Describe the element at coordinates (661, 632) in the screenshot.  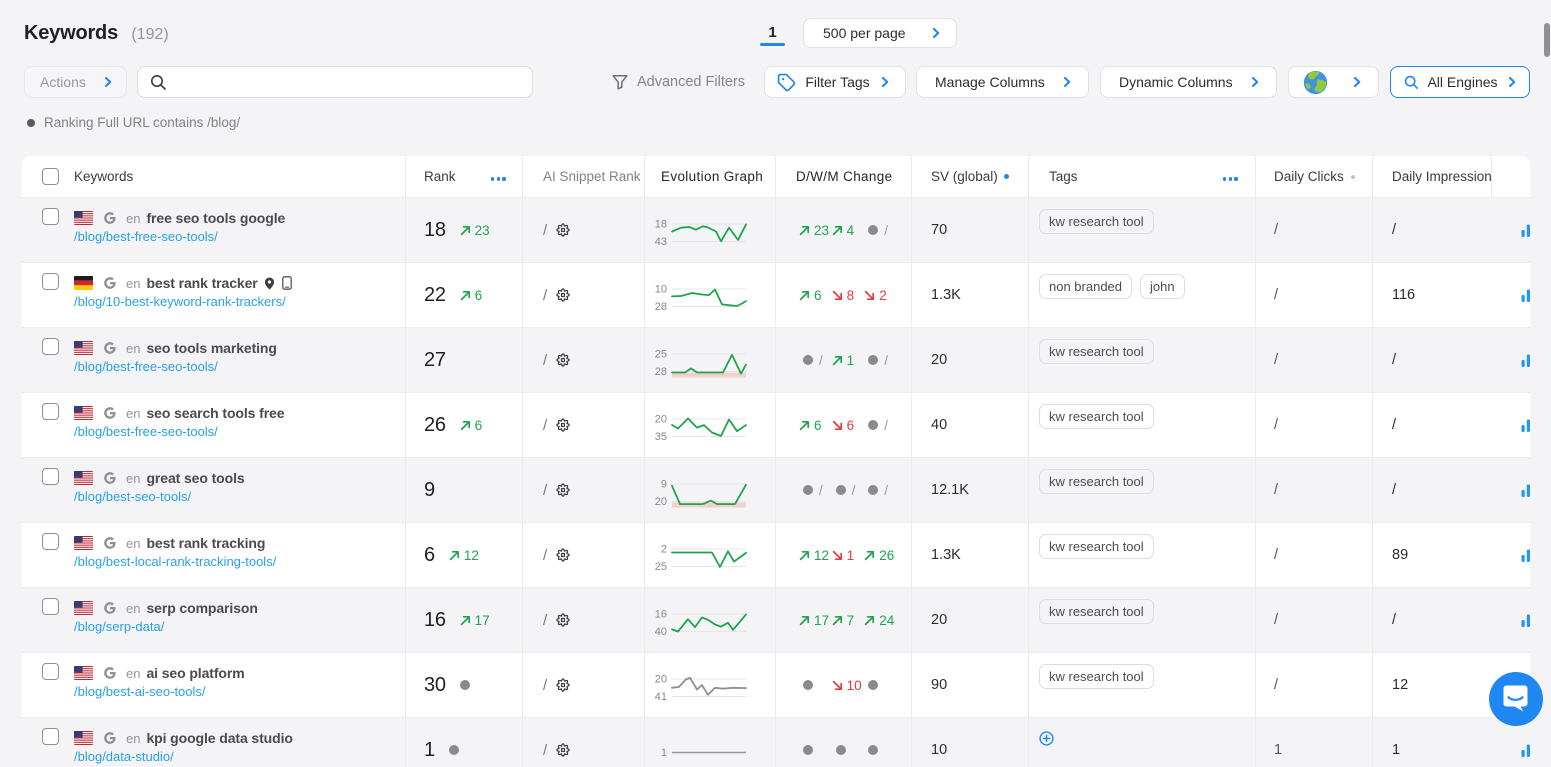
I see `svg-text: 40` at that location.